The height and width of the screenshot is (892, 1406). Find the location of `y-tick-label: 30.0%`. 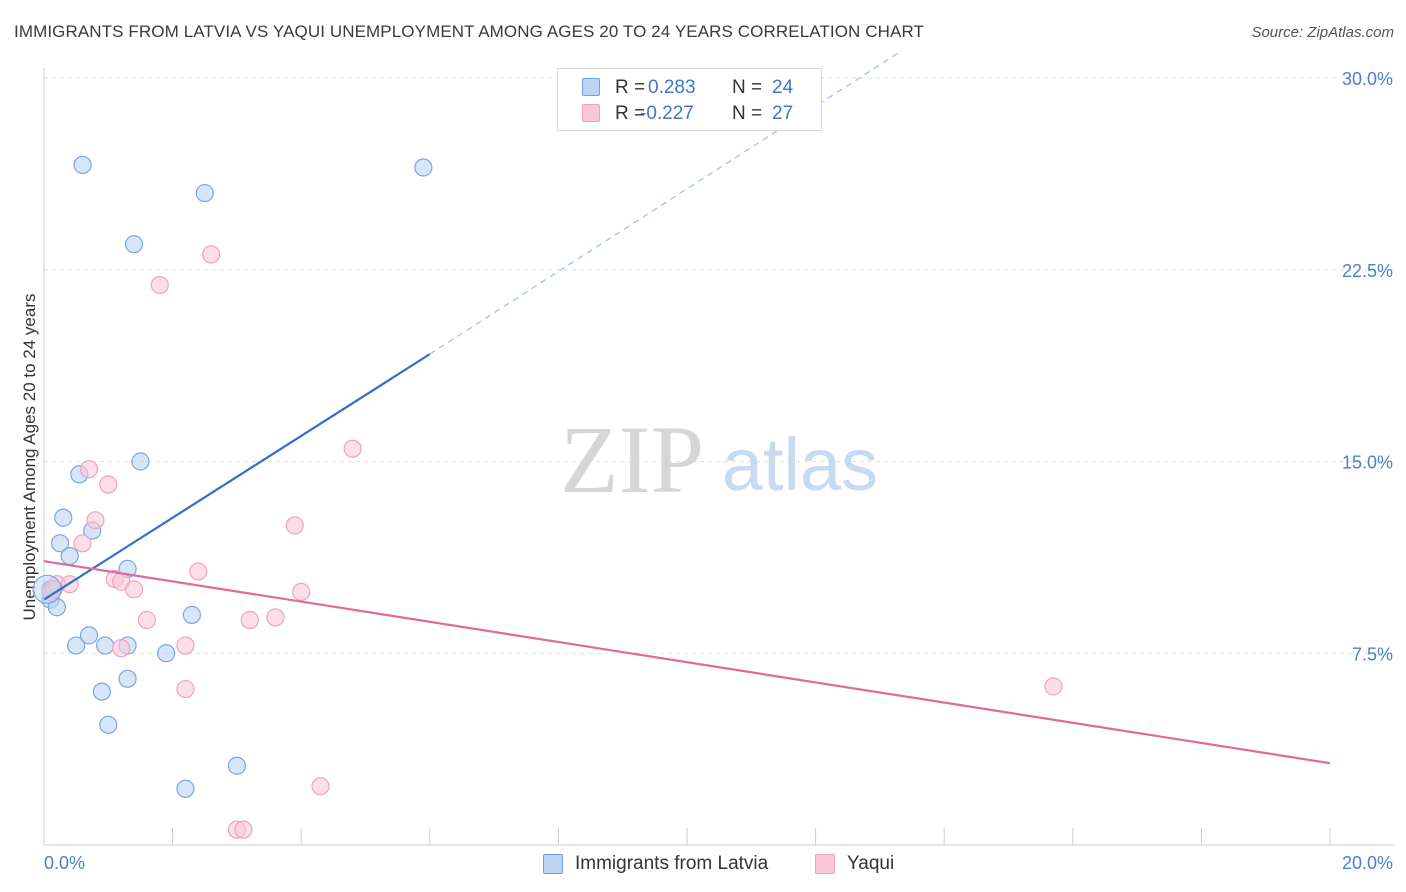

y-tick-label: 30.0% is located at coordinates (1367, 79).